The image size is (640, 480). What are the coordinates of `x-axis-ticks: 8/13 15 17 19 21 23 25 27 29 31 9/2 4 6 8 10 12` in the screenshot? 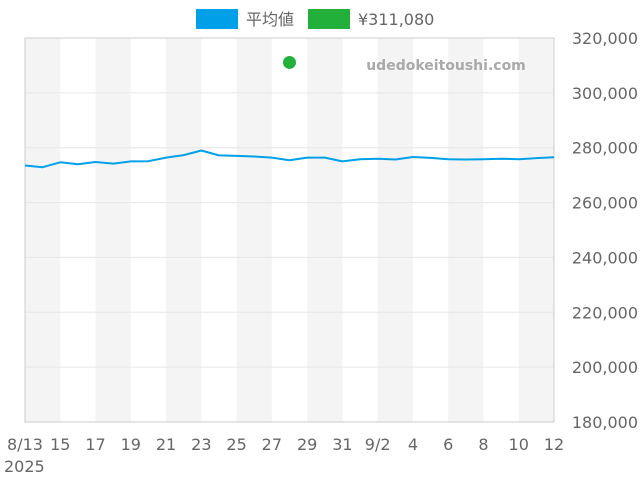 It's located at (285, 444).